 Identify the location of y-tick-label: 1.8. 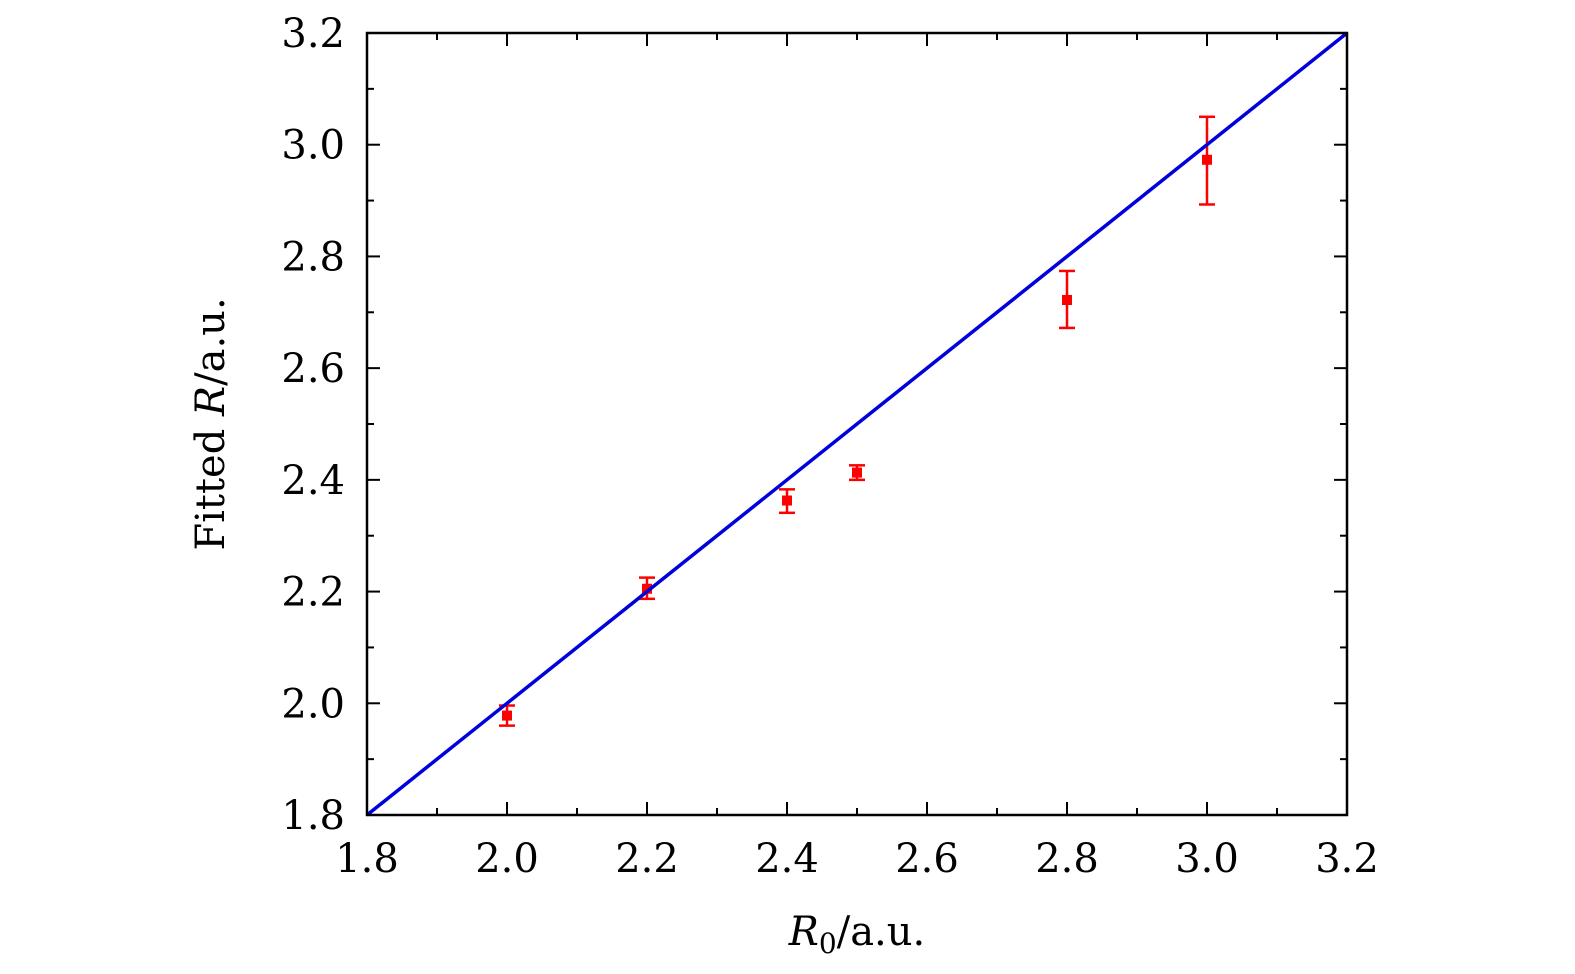
(313, 816).